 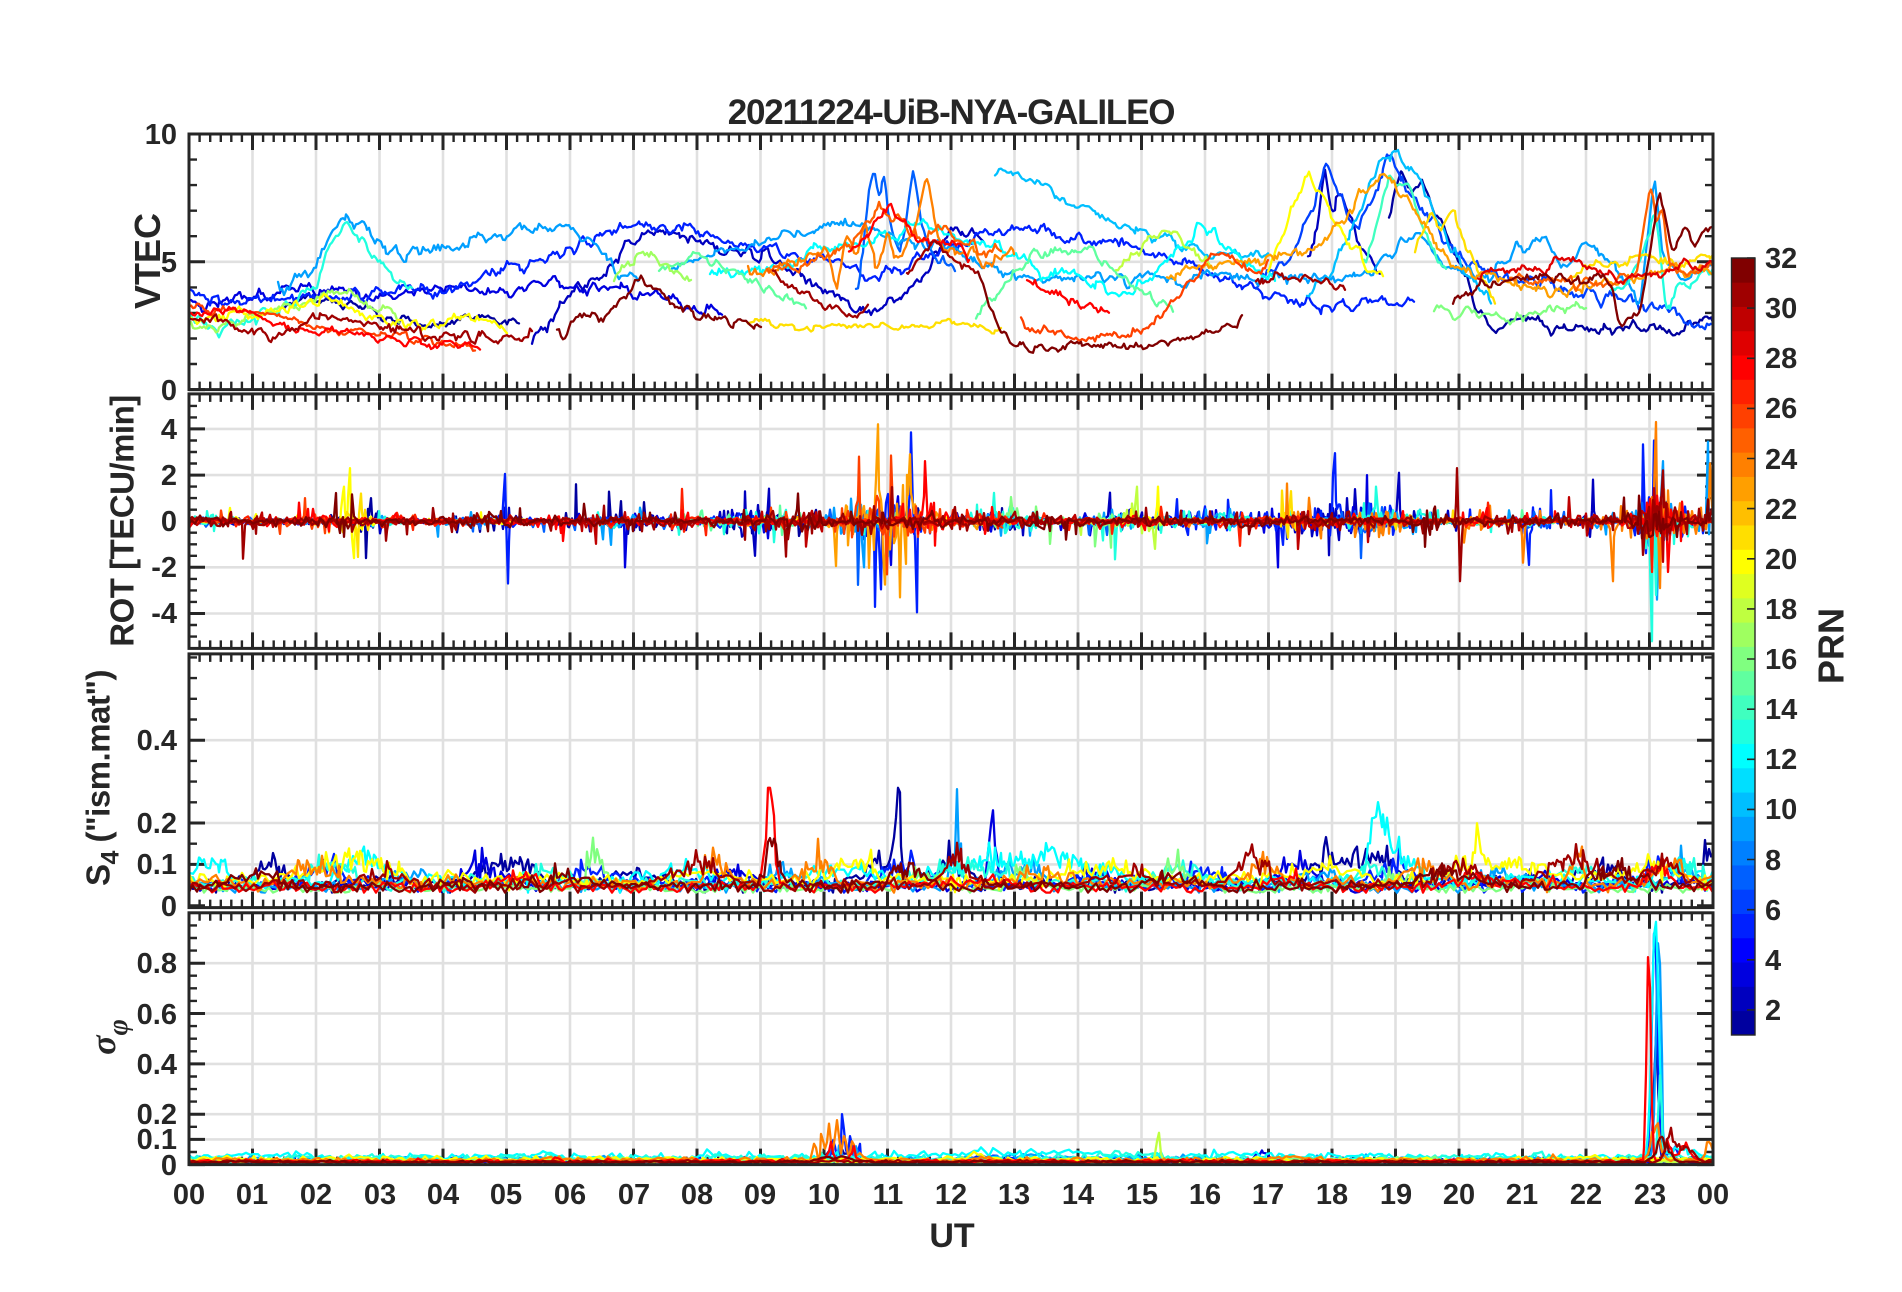 What do you see at coordinates (1396, 1195) in the screenshot?
I see `svg-text: 19` at bounding box center [1396, 1195].